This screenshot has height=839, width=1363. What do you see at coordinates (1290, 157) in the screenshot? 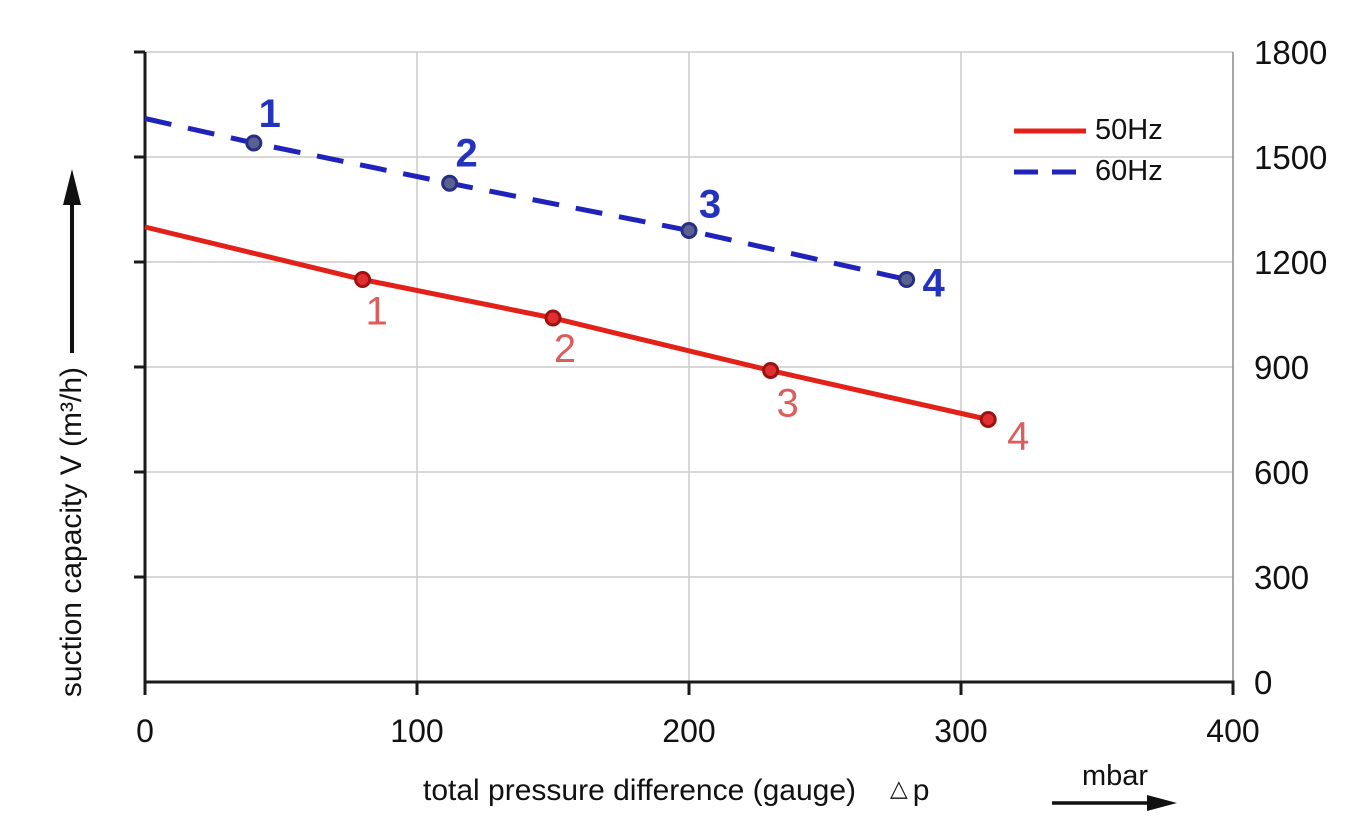
I see `svg-text: 1500` at bounding box center [1290, 157].